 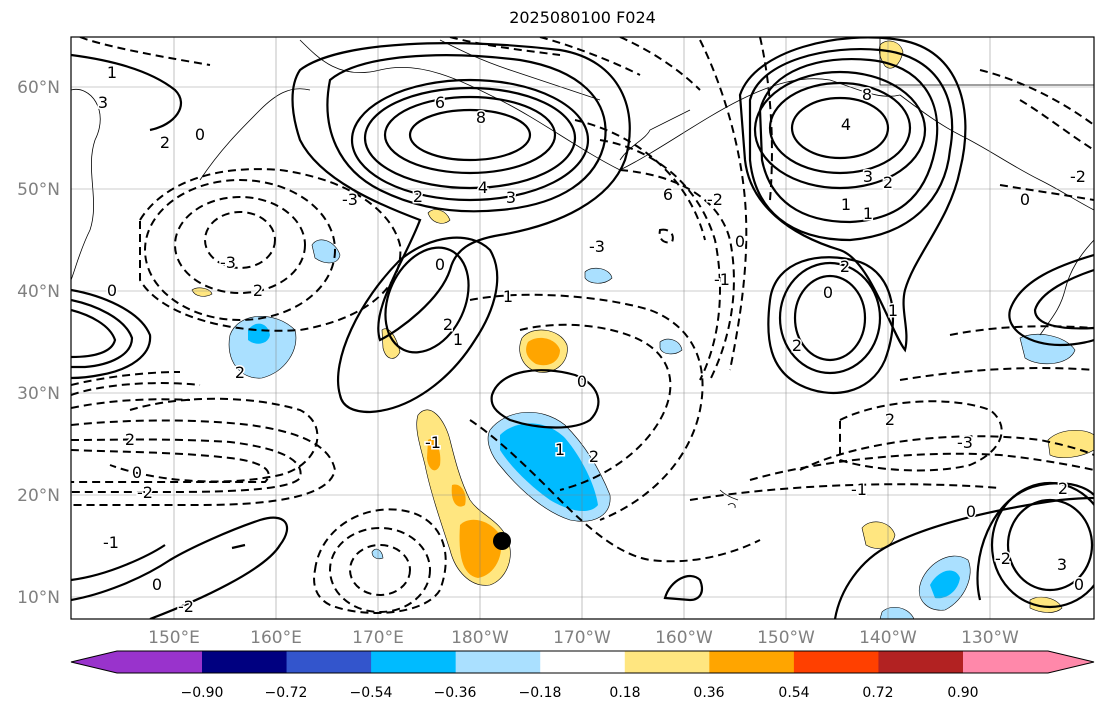 I want to click on lon-label: 160°E, so click(x=276, y=638).